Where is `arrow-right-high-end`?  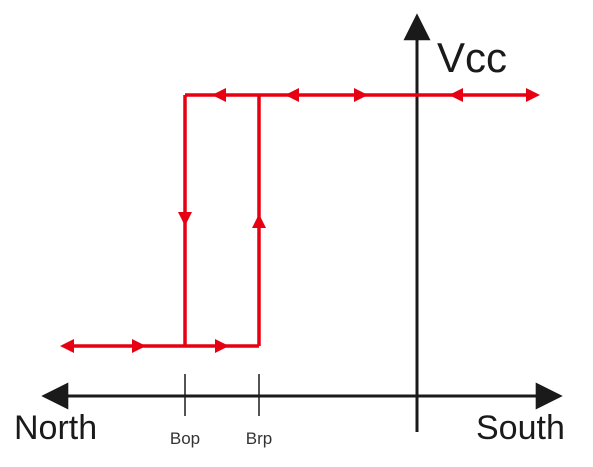 arrow-right-high-end is located at coordinates (533, 95).